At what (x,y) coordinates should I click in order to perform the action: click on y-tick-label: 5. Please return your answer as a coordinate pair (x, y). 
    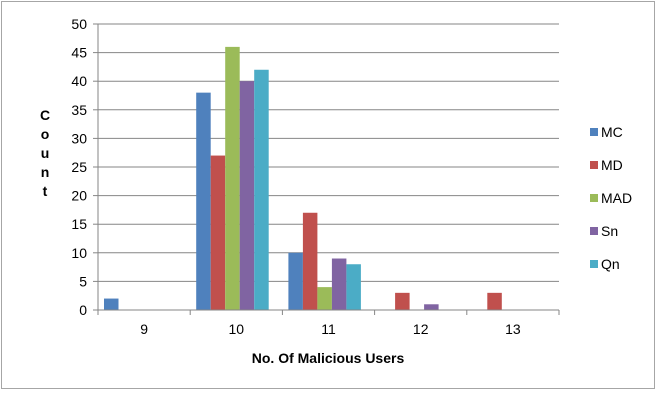
    Looking at the image, I should click on (83, 281).